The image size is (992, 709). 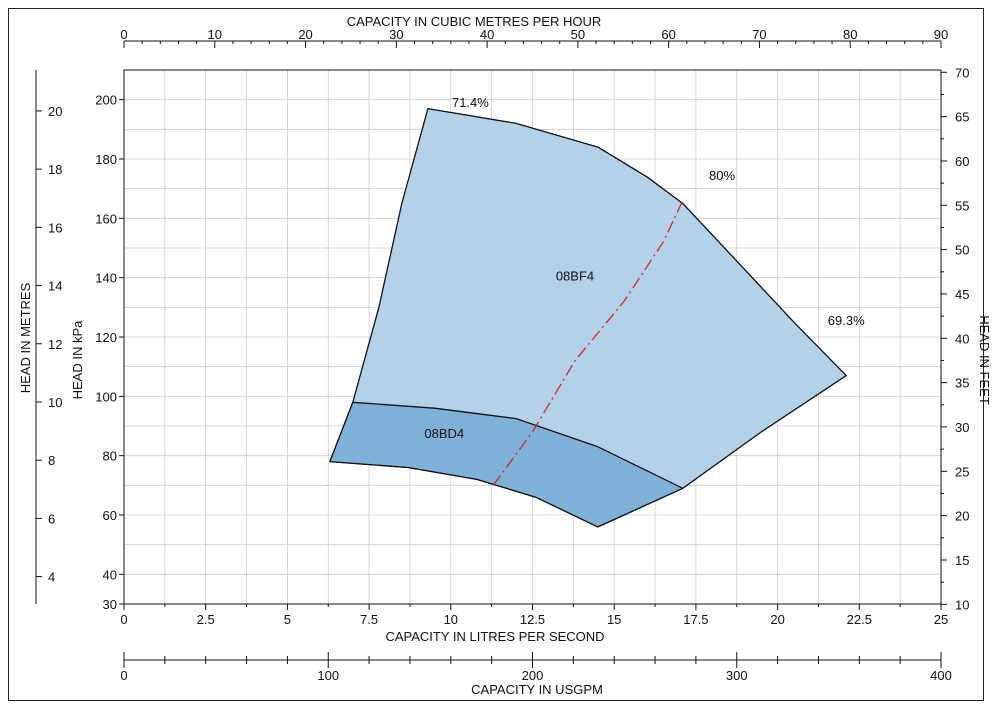 I want to click on kpa-tick-label: 60, so click(x=110, y=515).